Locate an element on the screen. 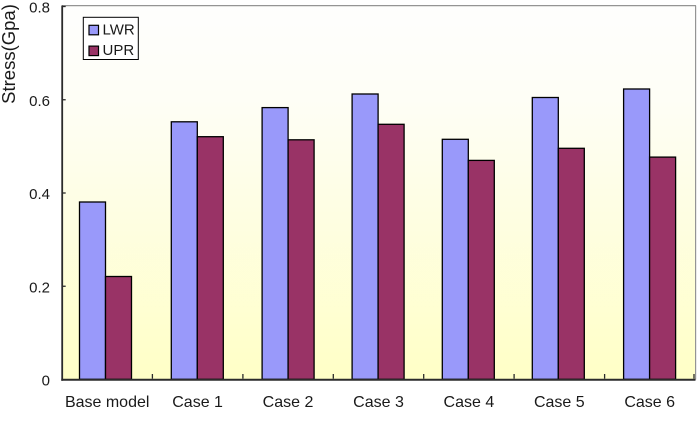  svg-text: Stress(Gpa) is located at coordinates (9, 54).